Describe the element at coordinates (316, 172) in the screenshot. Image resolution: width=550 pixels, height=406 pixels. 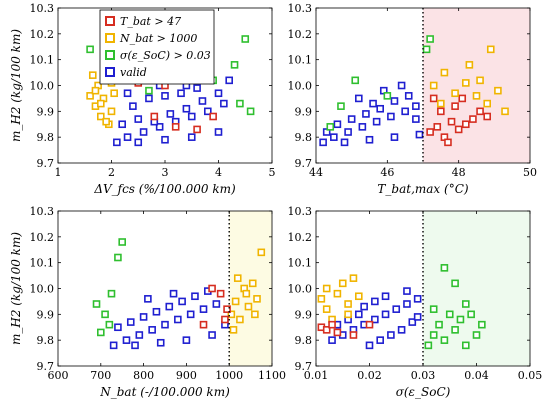
I see `x-tick-label: 44` at that location.